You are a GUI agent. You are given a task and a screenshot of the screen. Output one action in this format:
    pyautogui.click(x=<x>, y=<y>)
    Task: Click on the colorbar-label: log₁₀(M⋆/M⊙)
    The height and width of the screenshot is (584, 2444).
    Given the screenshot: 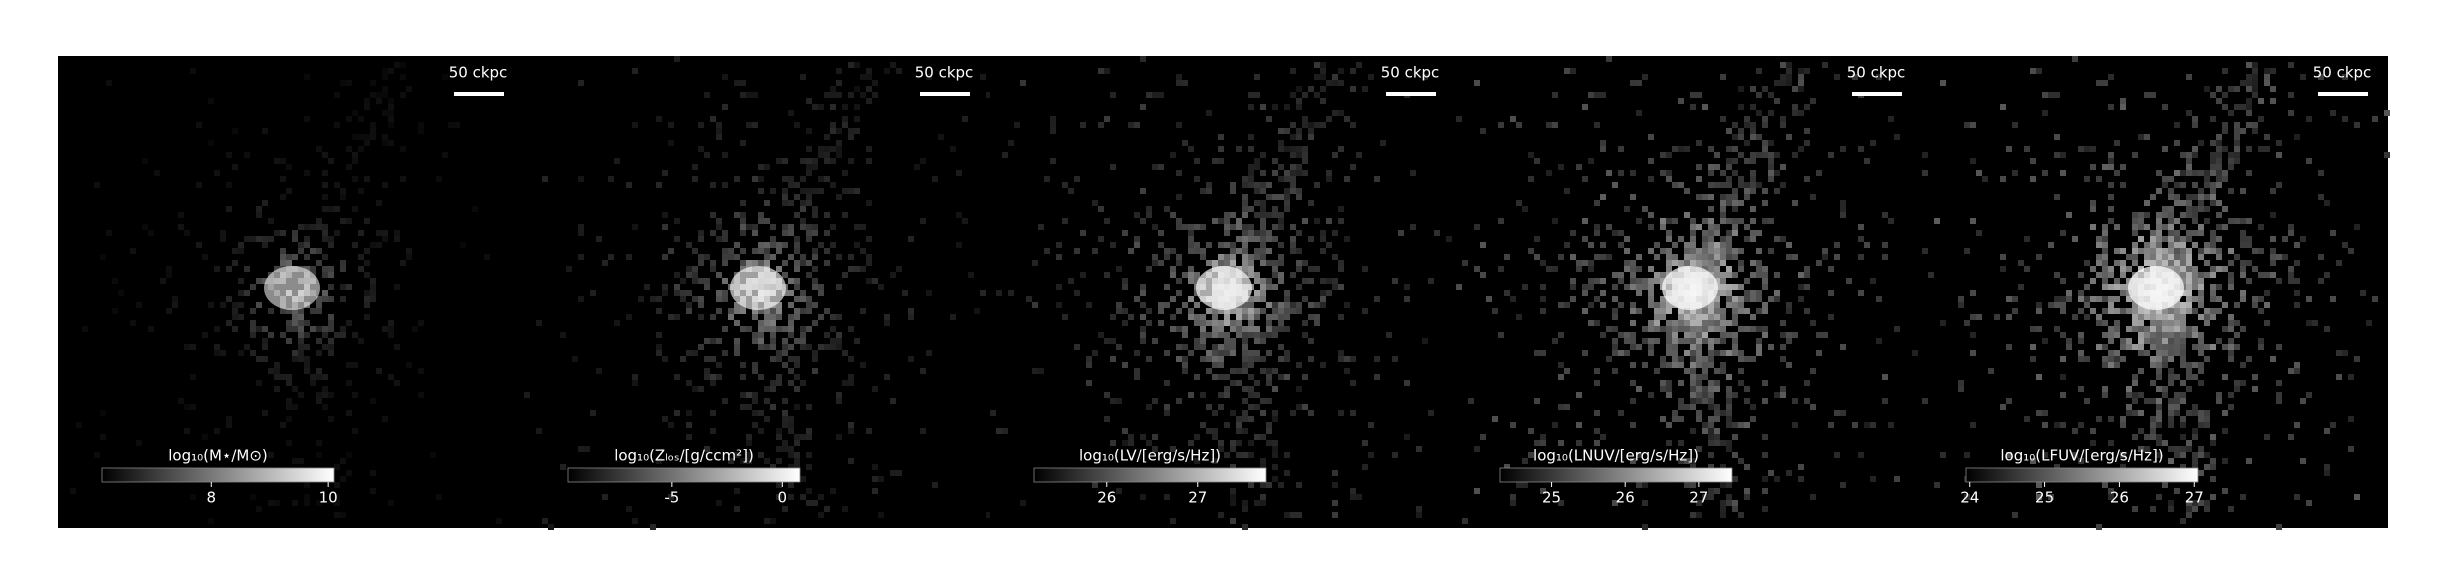 What is the action you would take?
    pyautogui.click(x=218, y=456)
    